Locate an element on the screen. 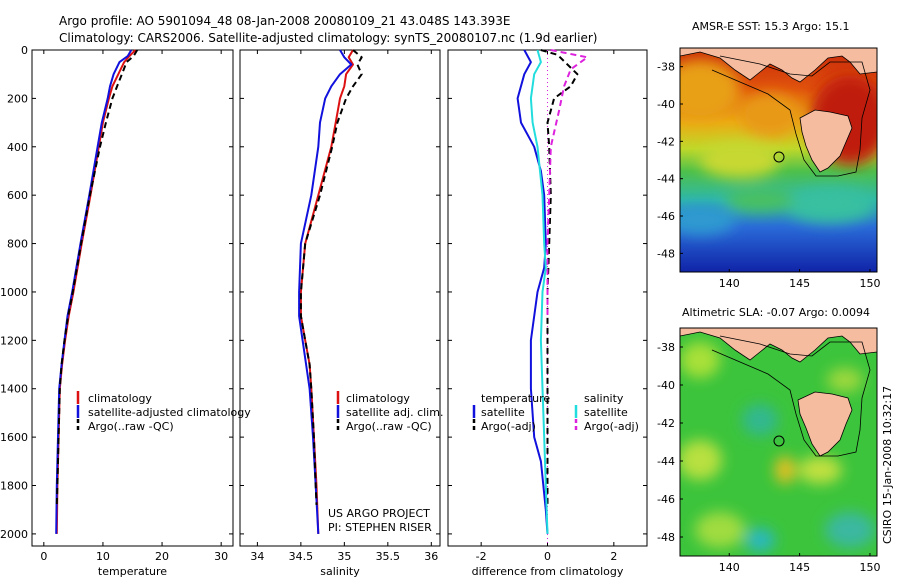 Image resolution: width=900 pixels, height=580 pixels. series-line-argo-raw-qc- is located at coordinates (331, 277).